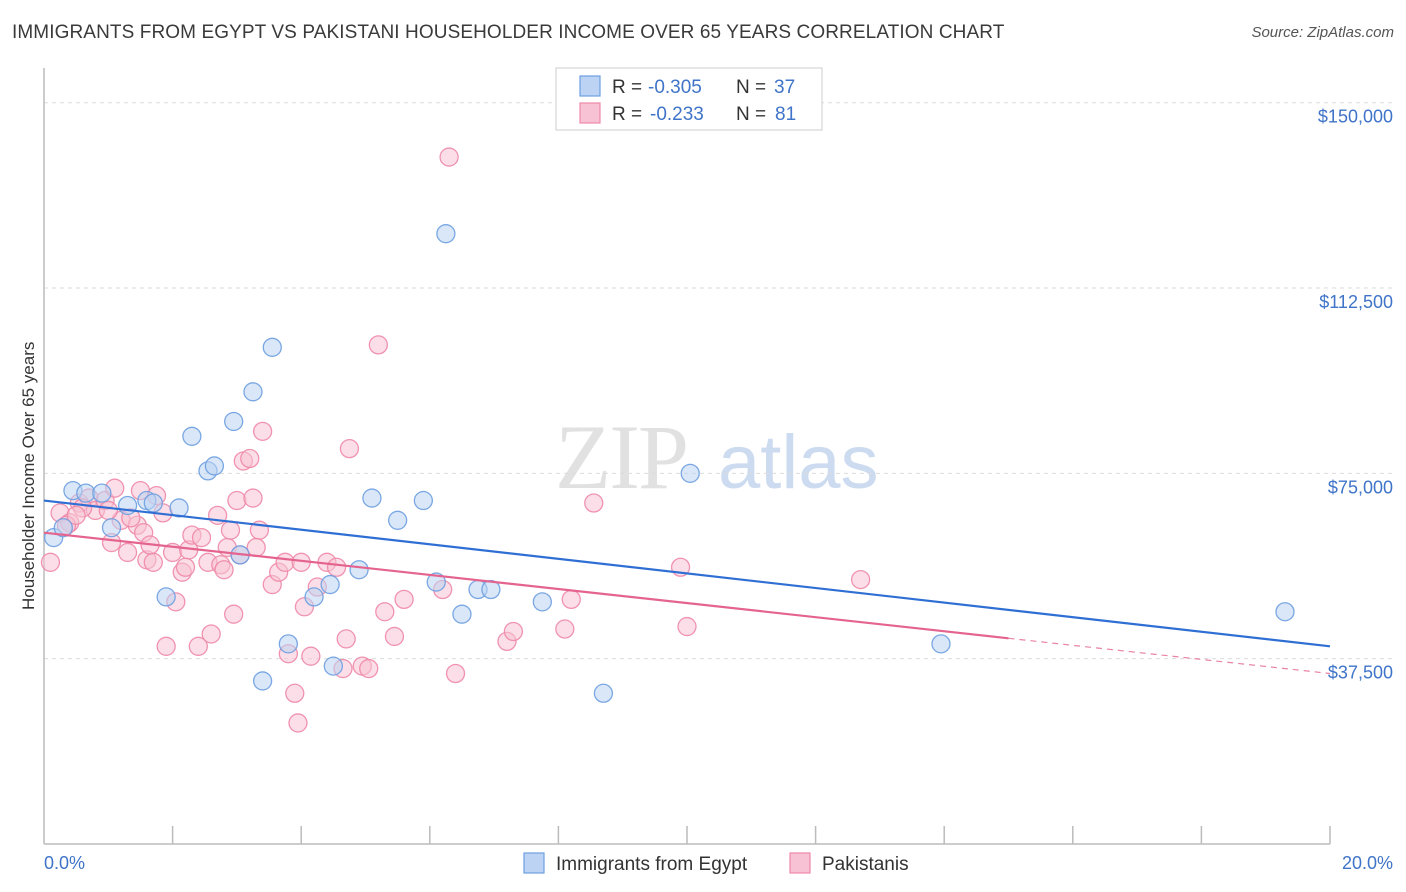  I want to click on watermark-zip: ZIP, so click(621, 457).